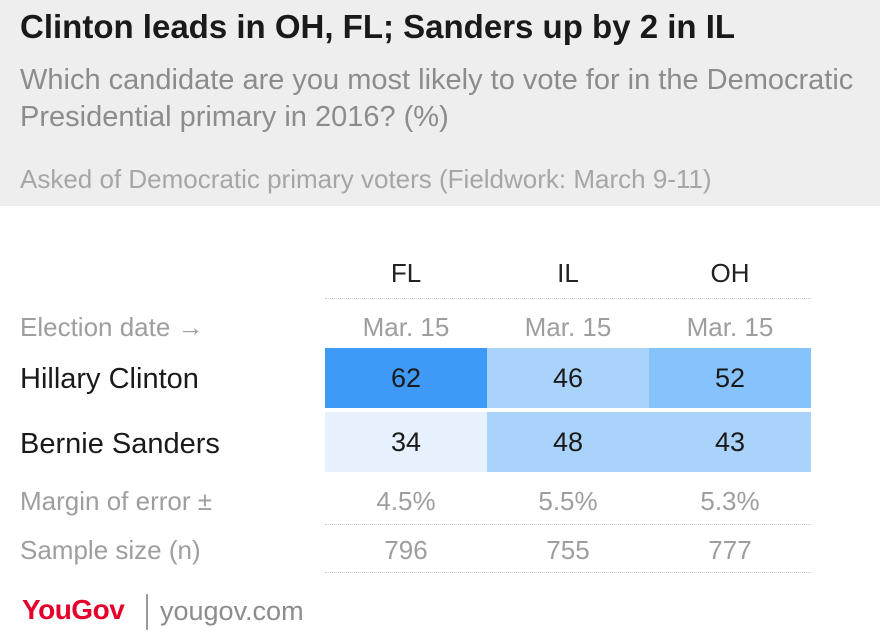 The height and width of the screenshot is (640, 880). What do you see at coordinates (568, 550) in the screenshot?
I see `sample-size-il: 755` at bounding box center [568, 550].